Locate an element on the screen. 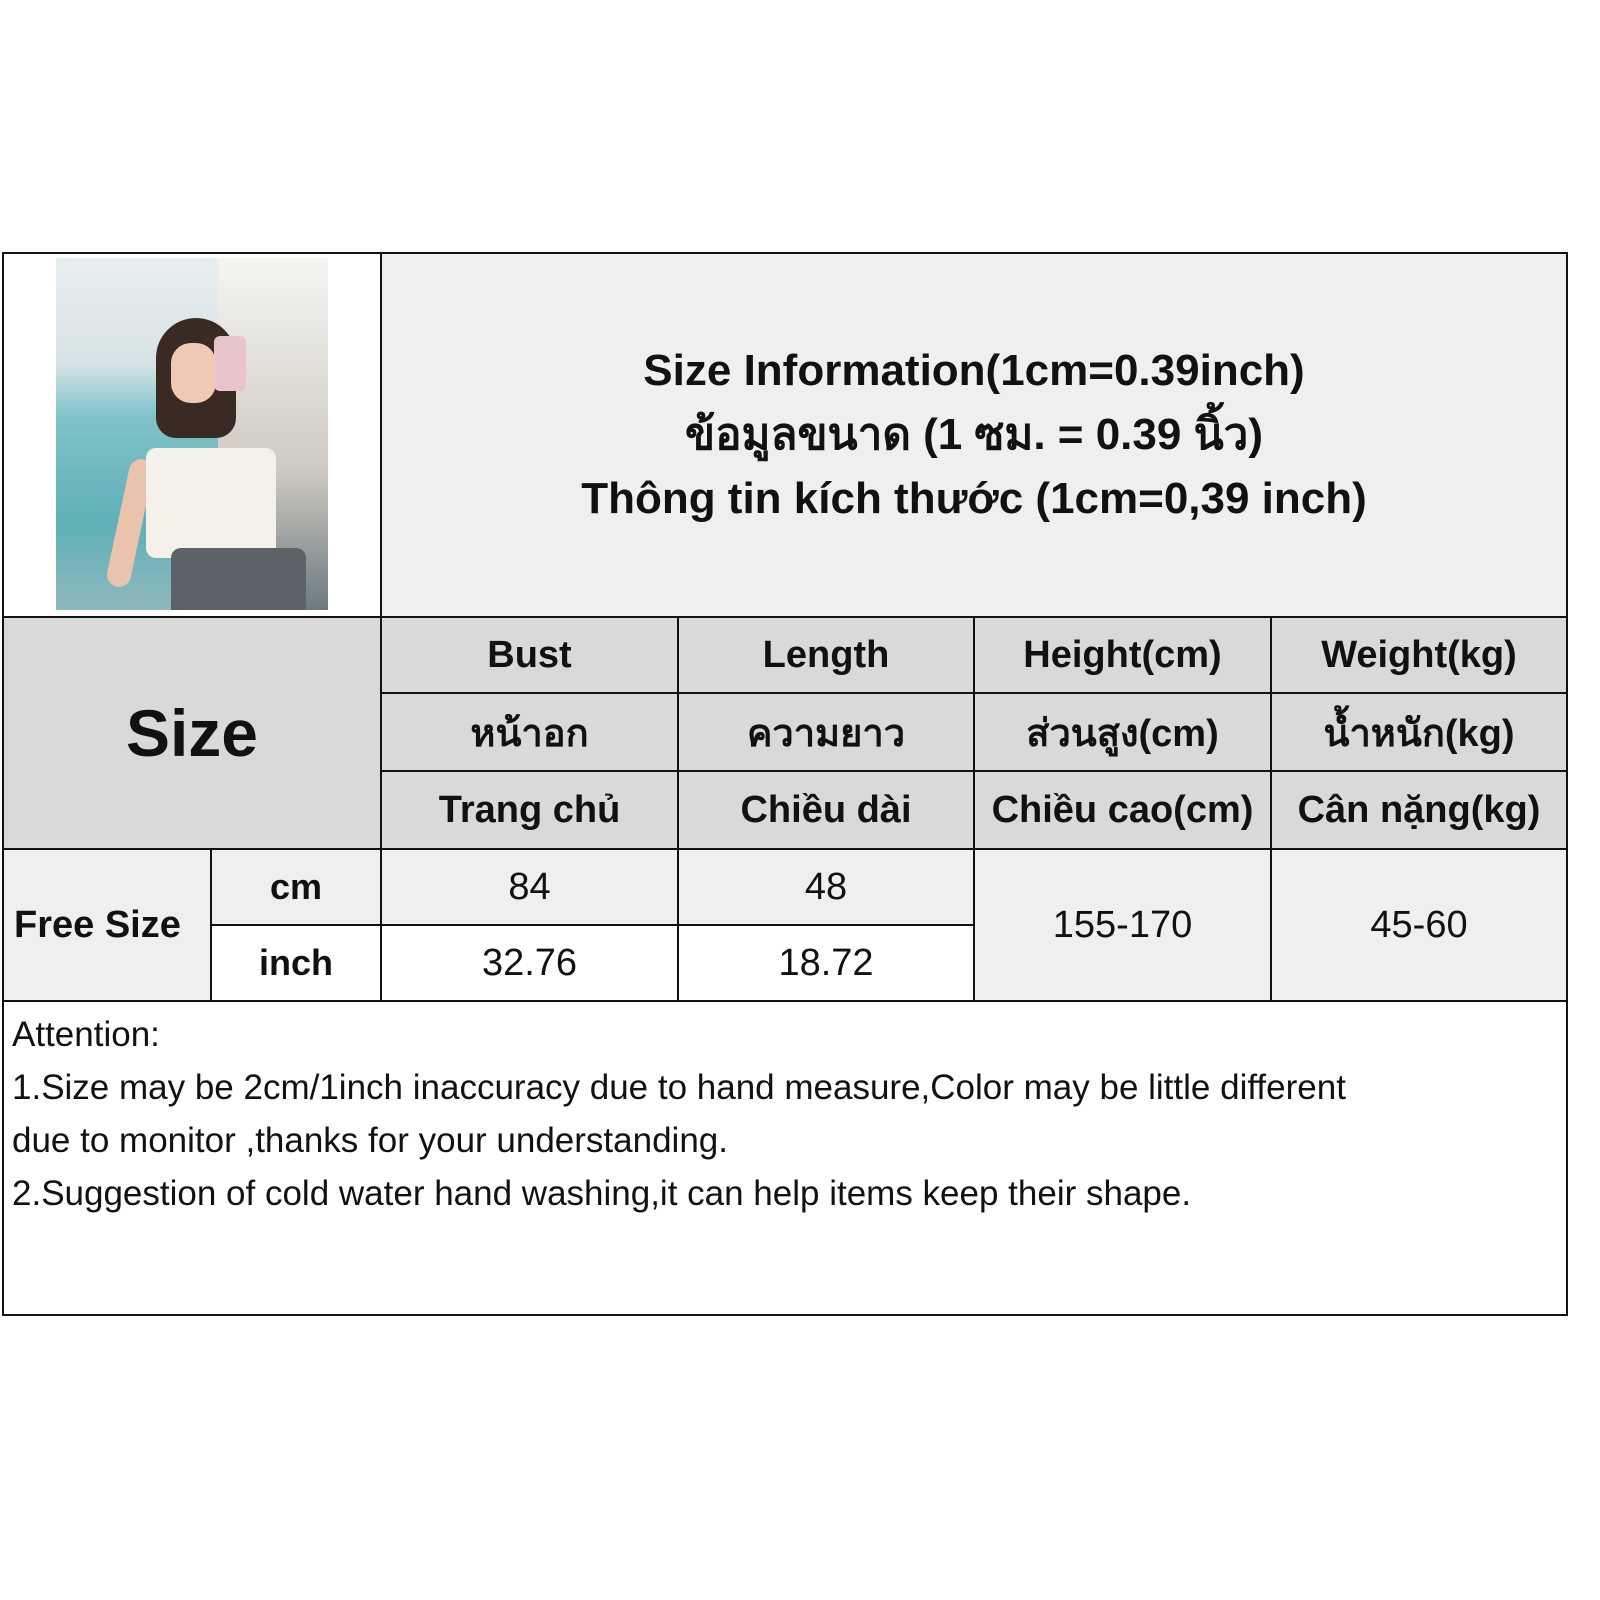  header-bust-en: Bust is located at coordinates (529, 655).